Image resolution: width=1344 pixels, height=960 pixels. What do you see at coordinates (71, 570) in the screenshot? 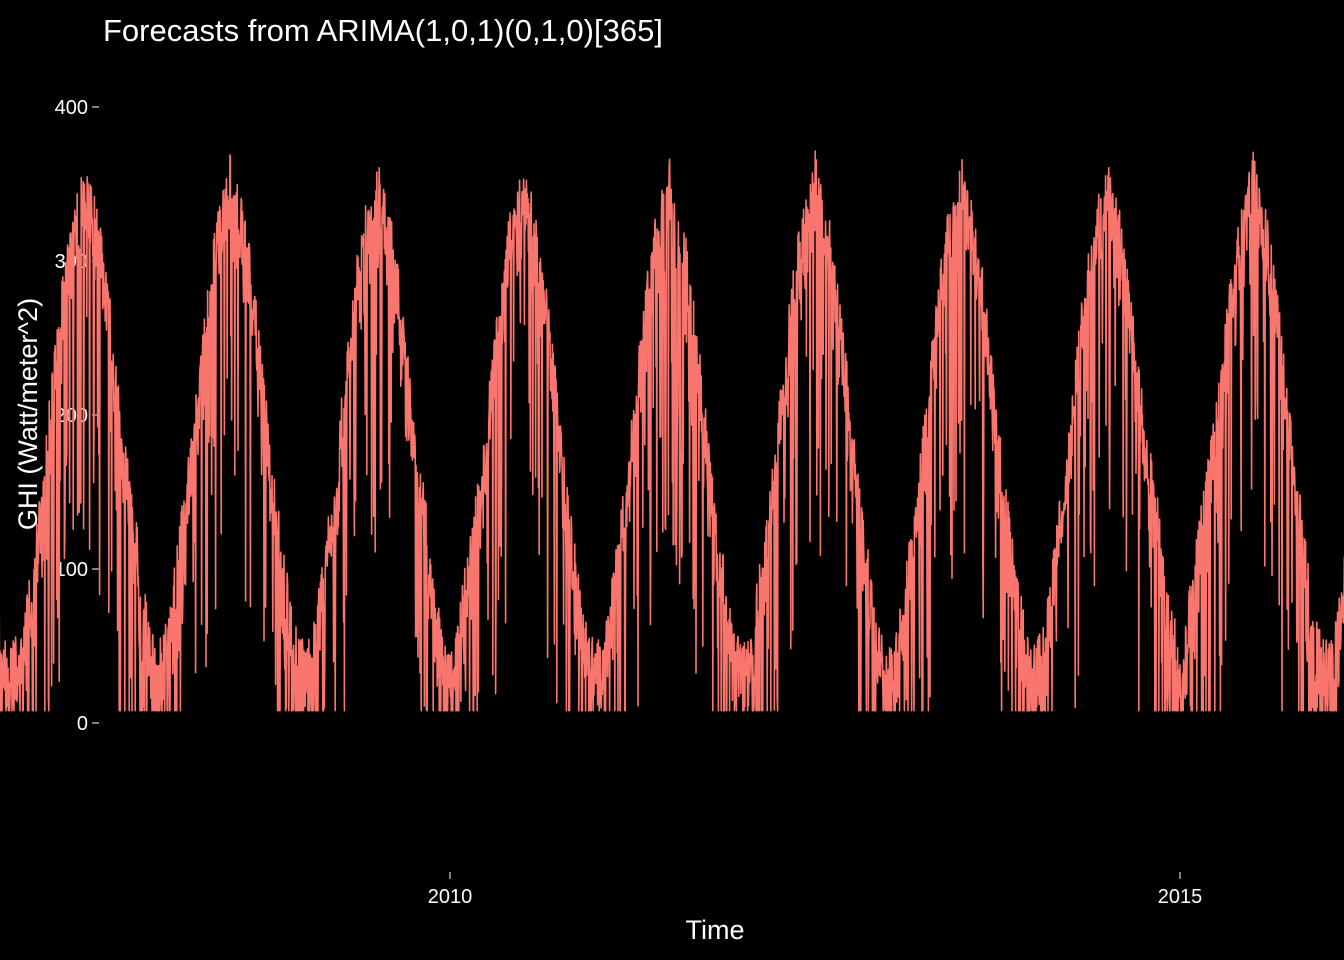
I see `y-tick-label: 100` at bounding box center [71, 570].